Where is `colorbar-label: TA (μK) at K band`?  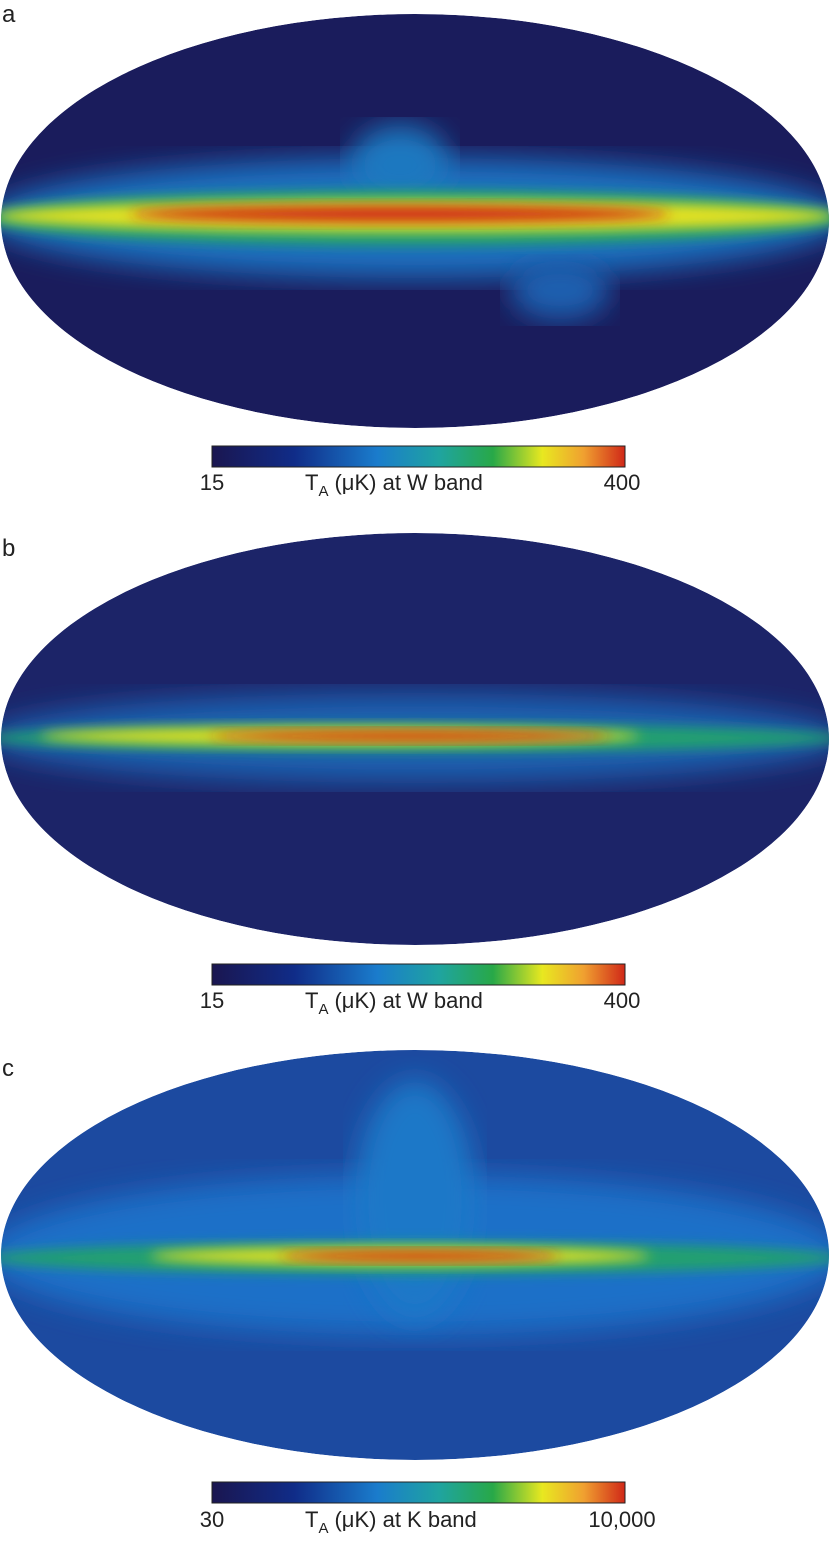
colorbar-label: TA (μK) at K band is located at coordinates (391, 1522).